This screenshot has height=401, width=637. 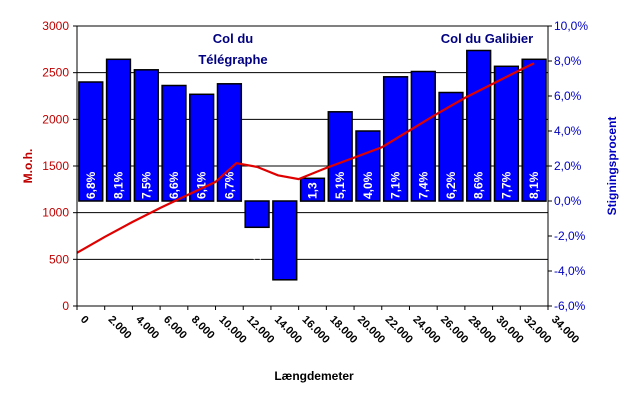 I want to click on annotation-col-du-telegraphe-line2: Télégraphe, so click(x=232, y=59).